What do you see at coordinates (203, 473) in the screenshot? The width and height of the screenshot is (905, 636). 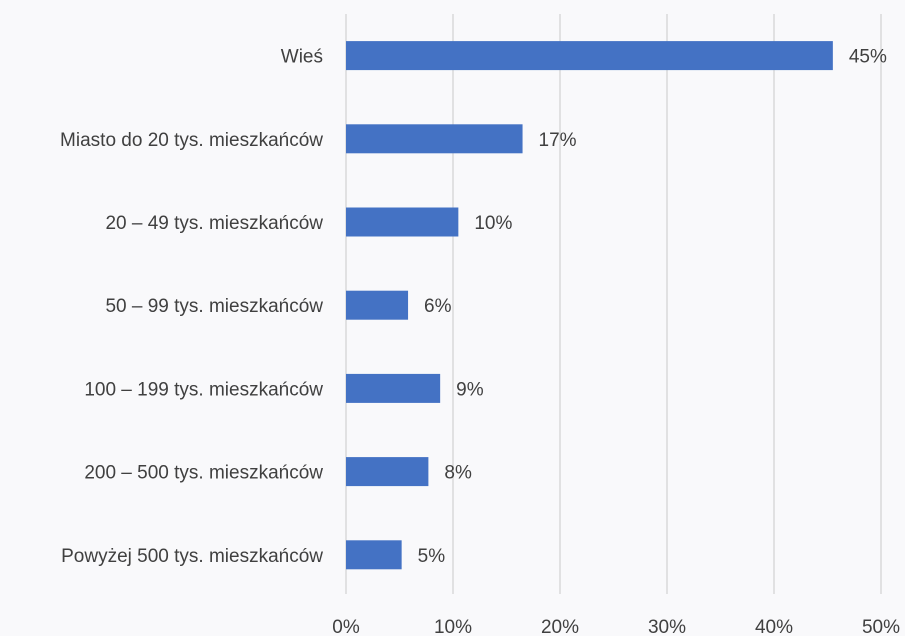 I see `category-label: 200 – 500 tys. mieszkańców` at bounding box center [203, 473].